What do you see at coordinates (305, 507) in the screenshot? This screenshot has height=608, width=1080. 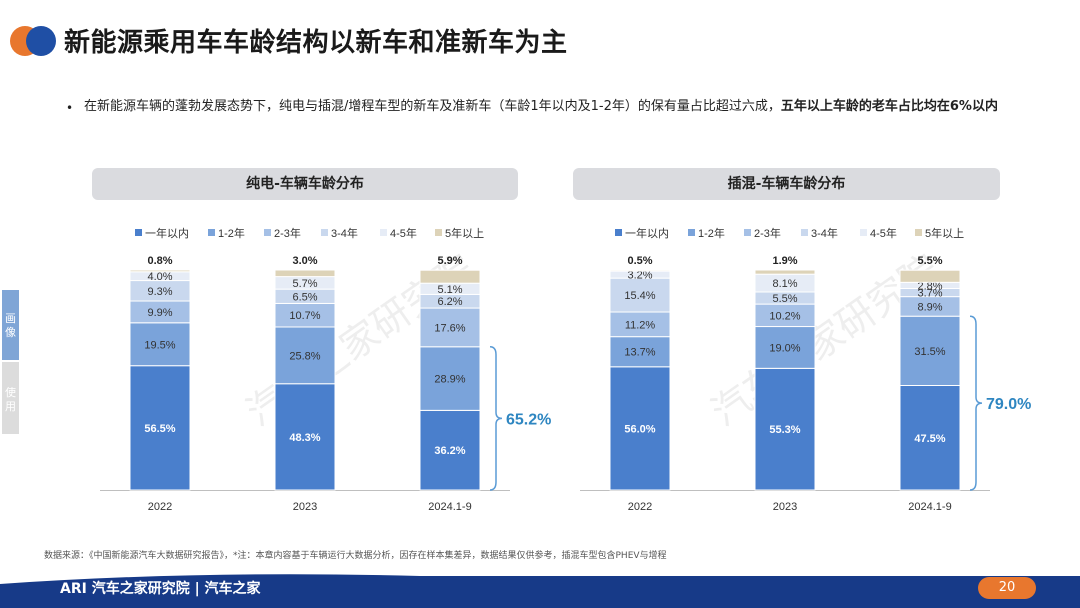 I see `ev-x-tick-1: 2023` at bounding box center [305, 507].